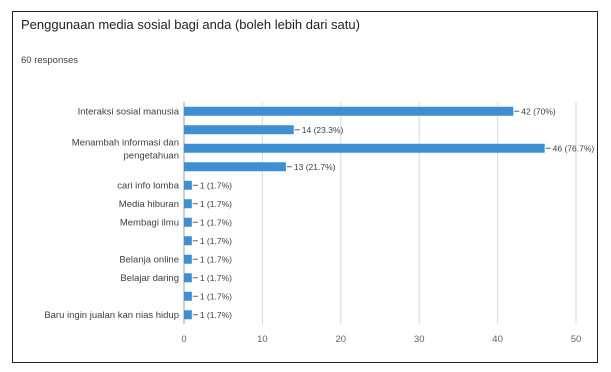  What do you see at coordinates (497, 339) in the screenshot?
I see `x-tick-label: 40` at bounding box center [497, 339].